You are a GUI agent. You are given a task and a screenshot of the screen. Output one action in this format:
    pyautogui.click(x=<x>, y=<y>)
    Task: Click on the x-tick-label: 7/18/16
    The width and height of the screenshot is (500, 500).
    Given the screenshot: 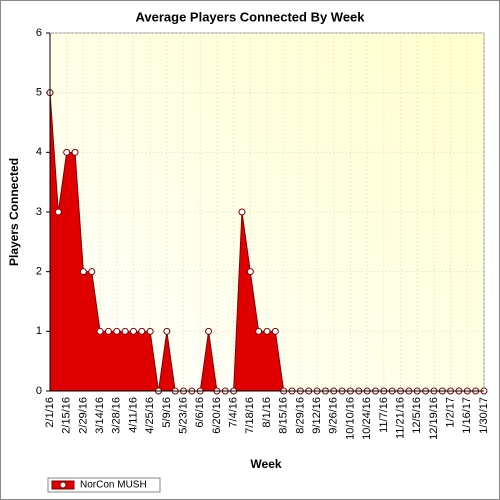 What is the action you would take?
    pyautogui.click(x=250, y=415)
    